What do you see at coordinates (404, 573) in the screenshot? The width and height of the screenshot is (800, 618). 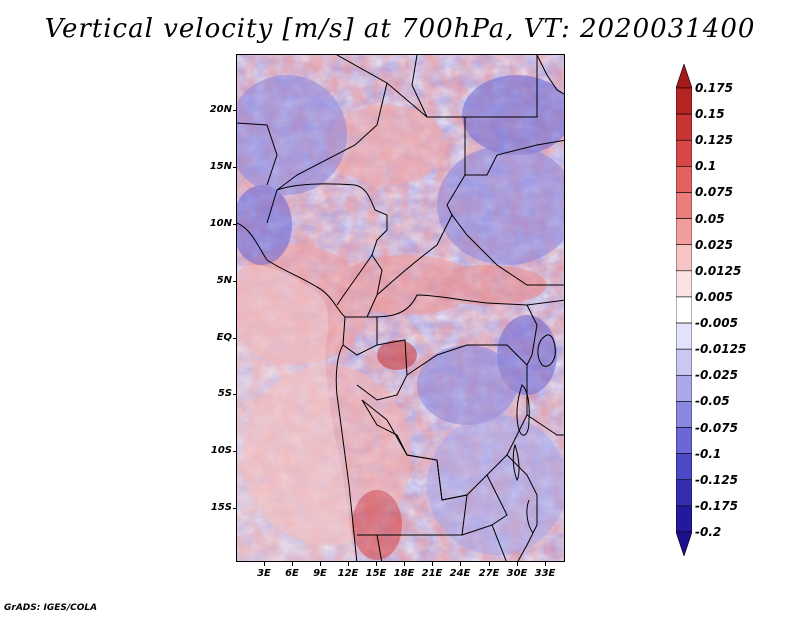 I see `lon-label-18e: 18E` at bounding box center [404, 573].